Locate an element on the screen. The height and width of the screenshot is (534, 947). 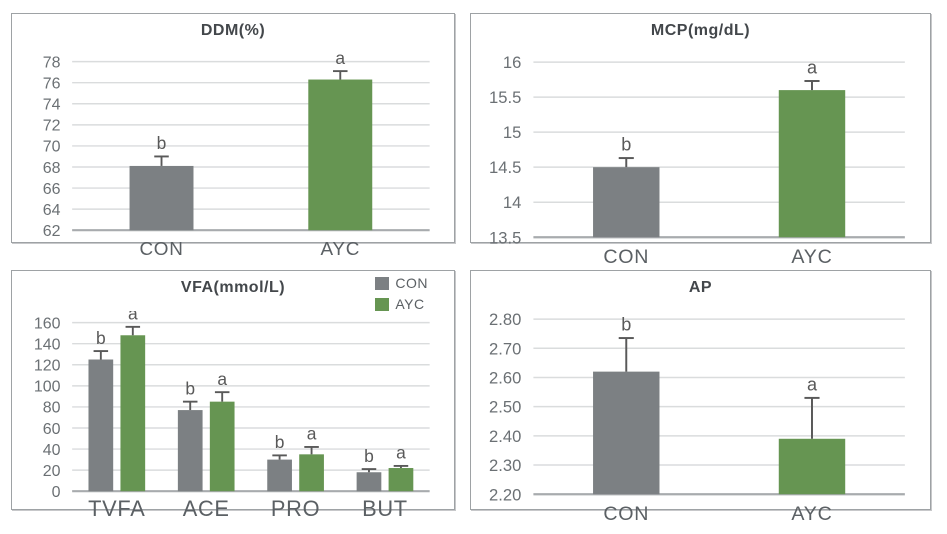
y-tick-label: 62 is located at coordinates (52, 231).